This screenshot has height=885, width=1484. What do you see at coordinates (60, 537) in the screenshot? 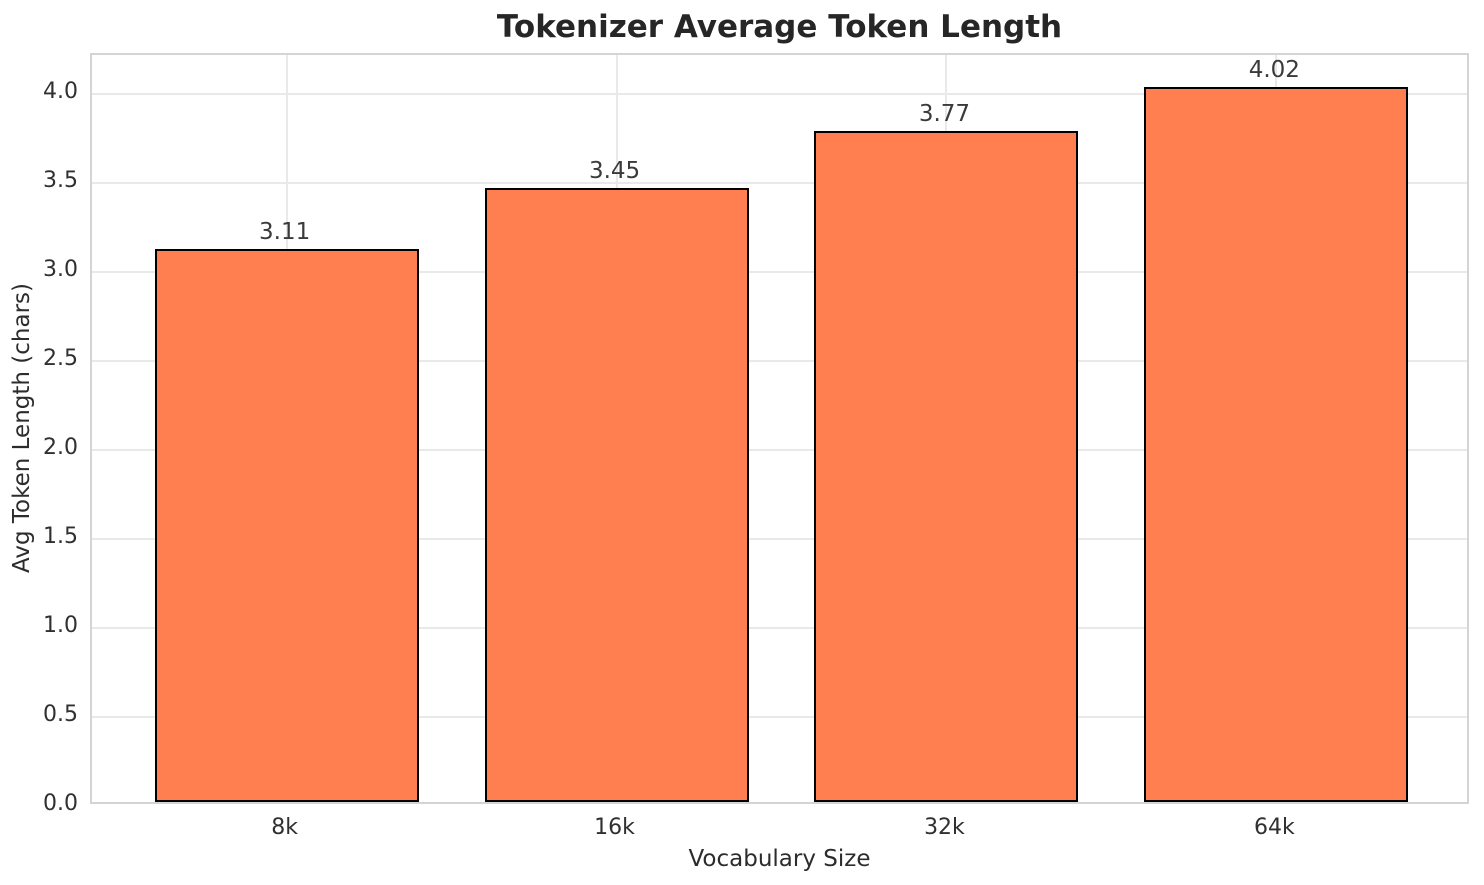
I see `y-tick-label: 1.5` at bounding box center [60, 537].